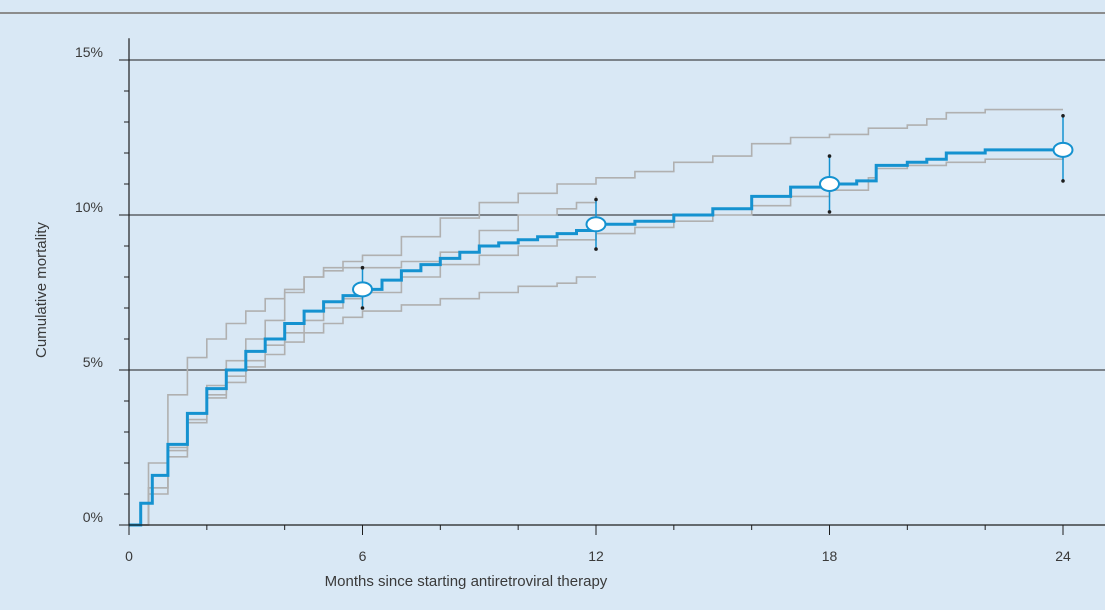 This screenshot has width=1105, height=610. Describe the element at coordinates (1063, 556) in the screenshot. I see `x-tick-label: 24` at that location.